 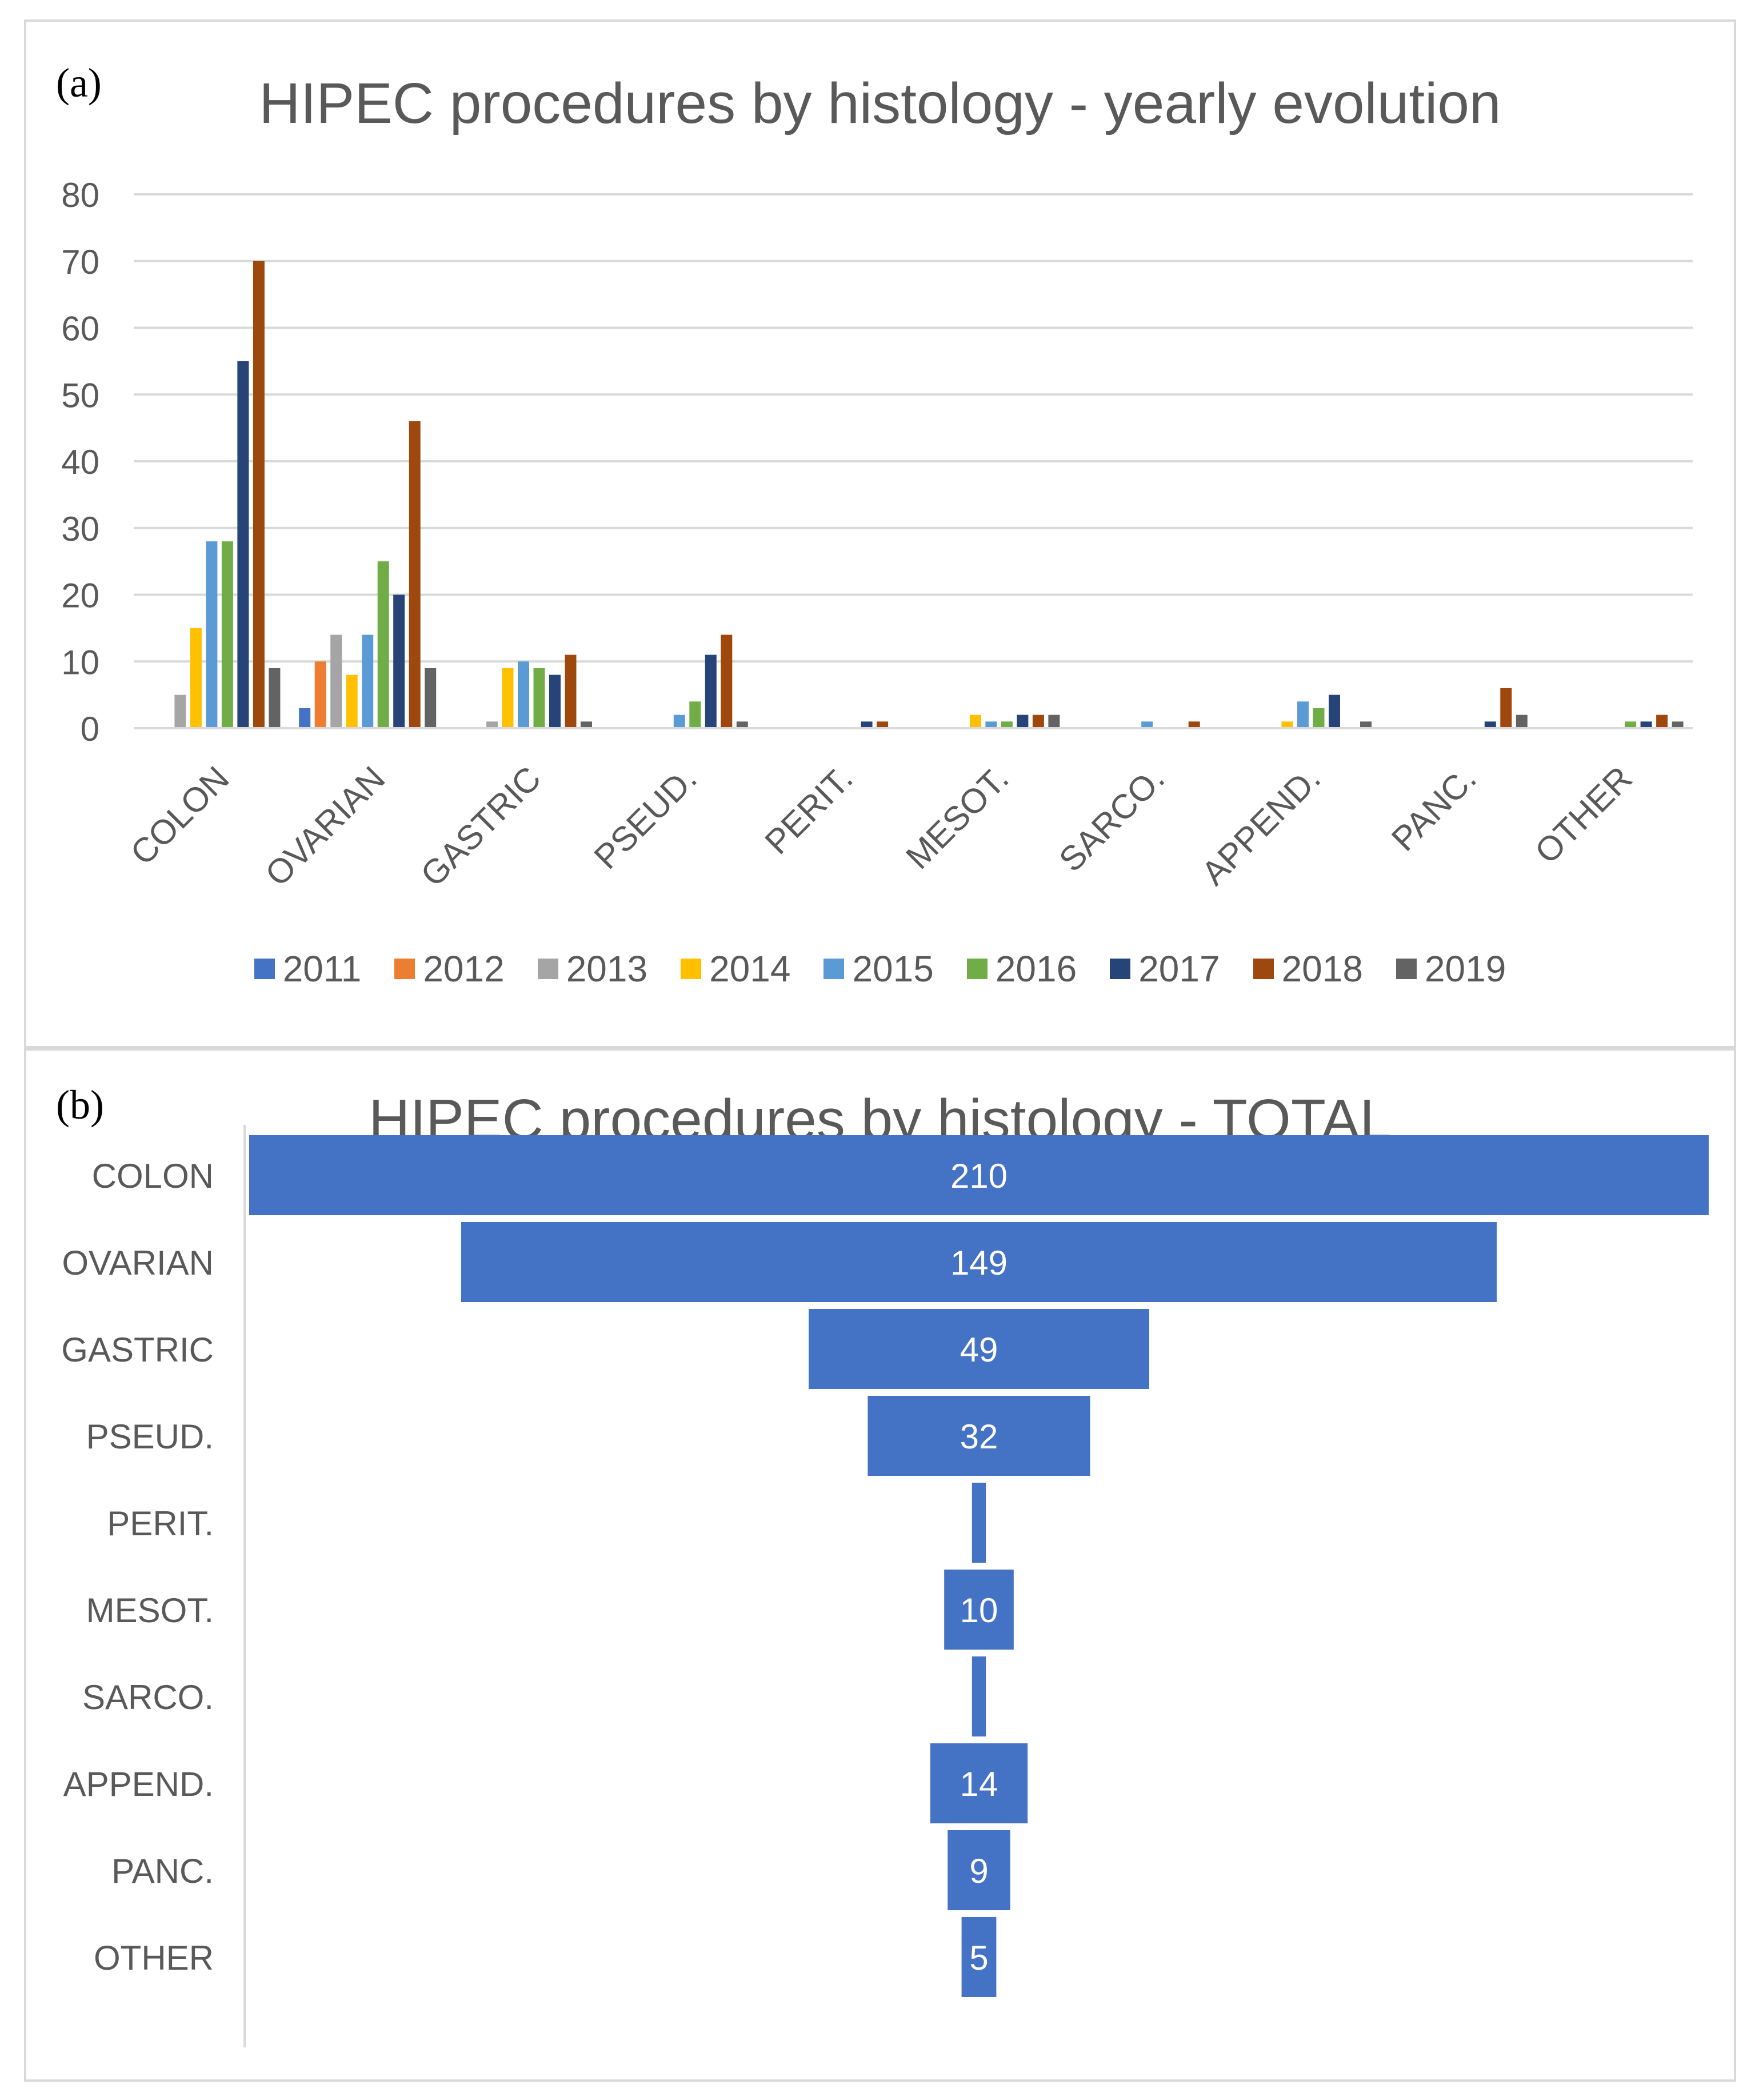 I want to click on bar-2017-MESOT., so click(x=1023, y=721).